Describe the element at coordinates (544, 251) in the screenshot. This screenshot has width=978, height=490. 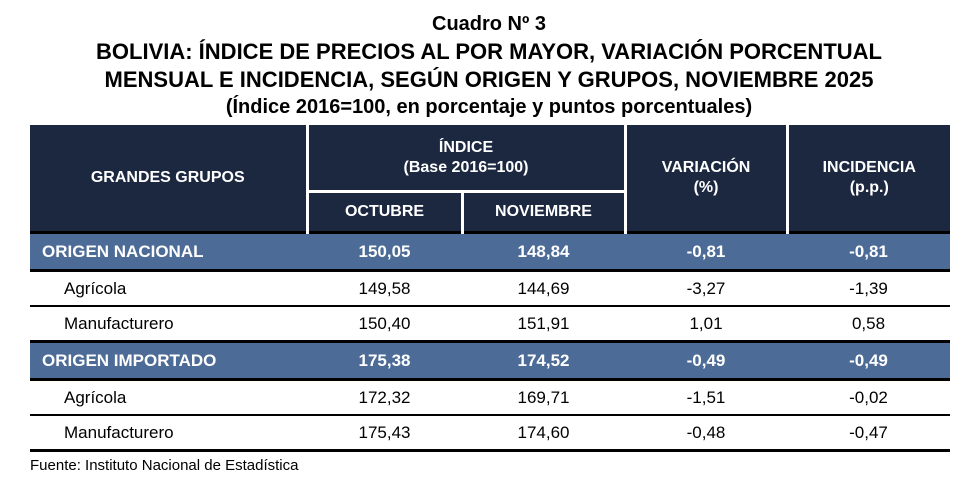
I see `cell-noviembre: 148,84` at that location.